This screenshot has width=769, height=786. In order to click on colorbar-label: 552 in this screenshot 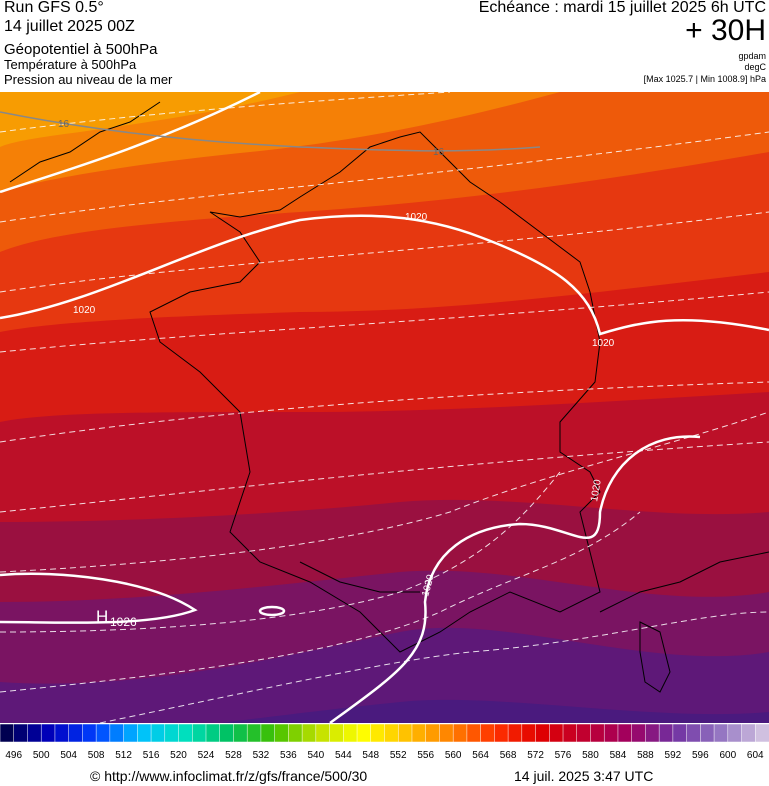, I will do `click(398, 755)`.